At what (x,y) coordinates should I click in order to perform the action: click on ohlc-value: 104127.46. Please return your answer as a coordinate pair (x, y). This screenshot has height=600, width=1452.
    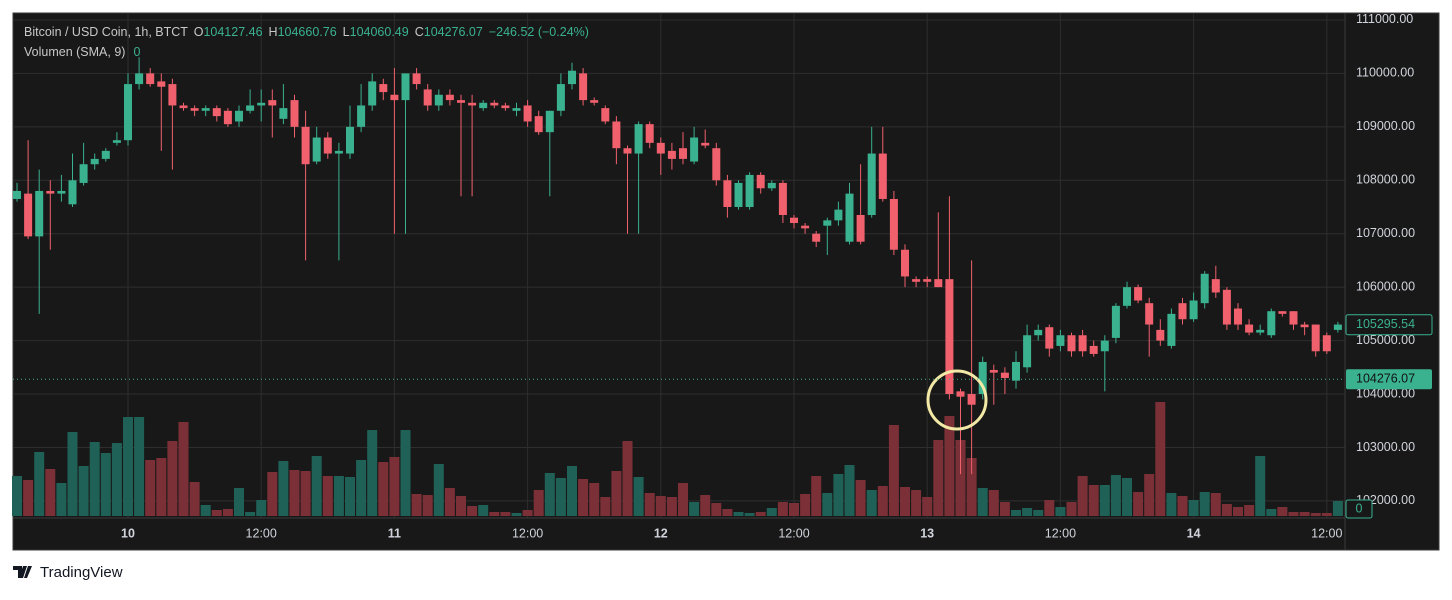
    Looking at the image, I should click on (232, 32).